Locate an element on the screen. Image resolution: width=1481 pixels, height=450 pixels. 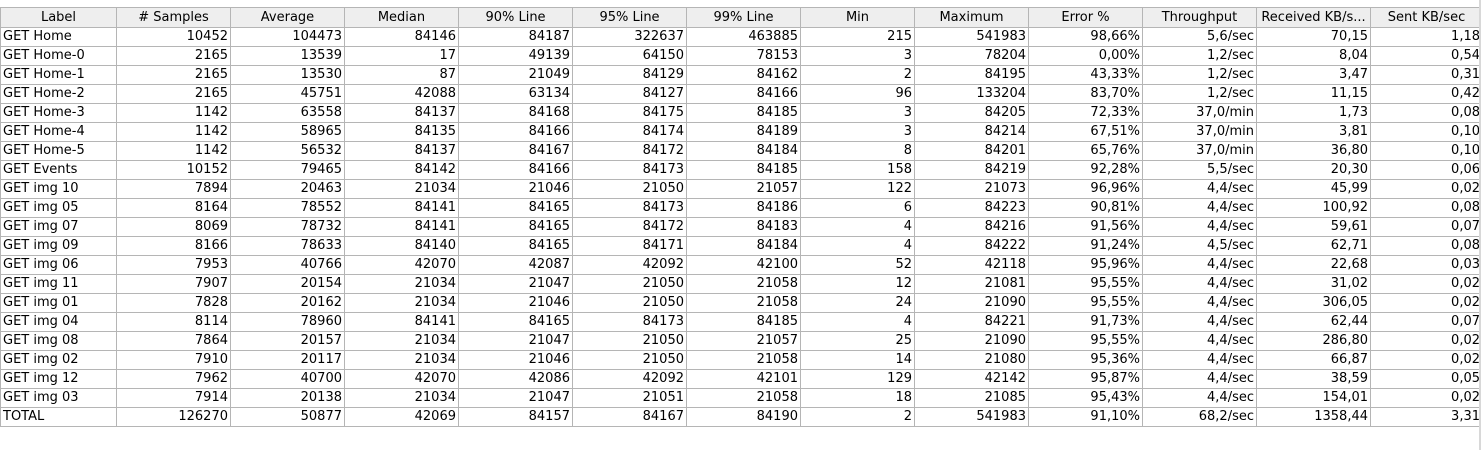
cell-label: GET img 10 is located at coordinates (58, 189).